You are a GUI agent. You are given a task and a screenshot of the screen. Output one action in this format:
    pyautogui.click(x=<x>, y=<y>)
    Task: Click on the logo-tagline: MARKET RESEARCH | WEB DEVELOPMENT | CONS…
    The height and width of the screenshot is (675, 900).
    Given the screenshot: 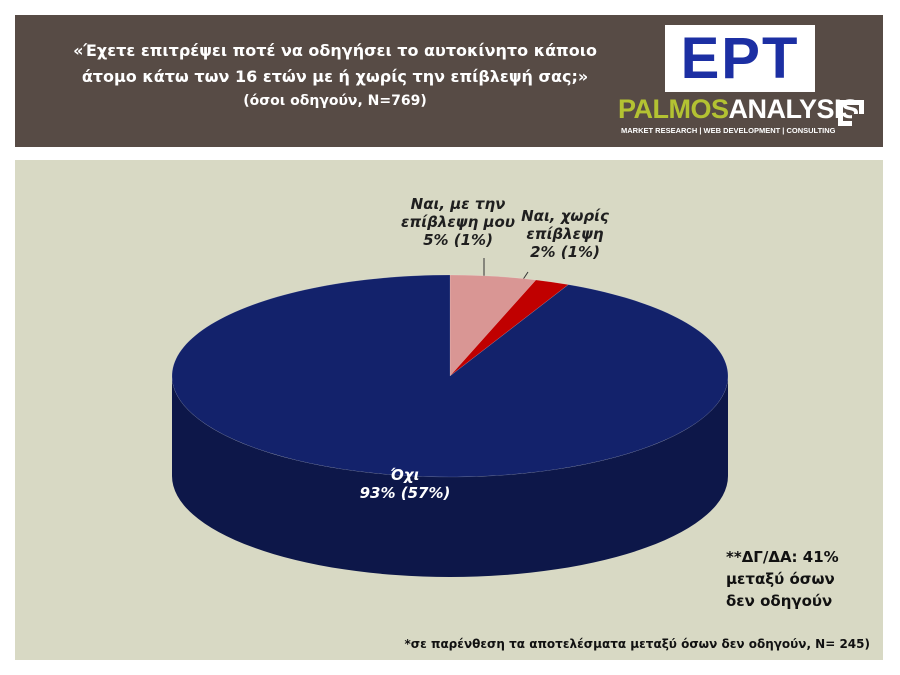 What is the action you would take?
    pyautogui.click(x=728, y=130)
    